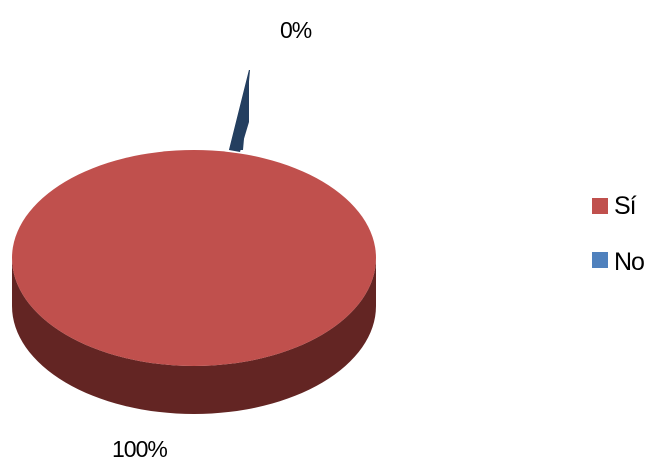 This screenshot has width=659, height=466. What do you see at coordinates (625, 206) in the screenshot?
I see `legend-label-si: Sí` at bounding box center [625, 206].